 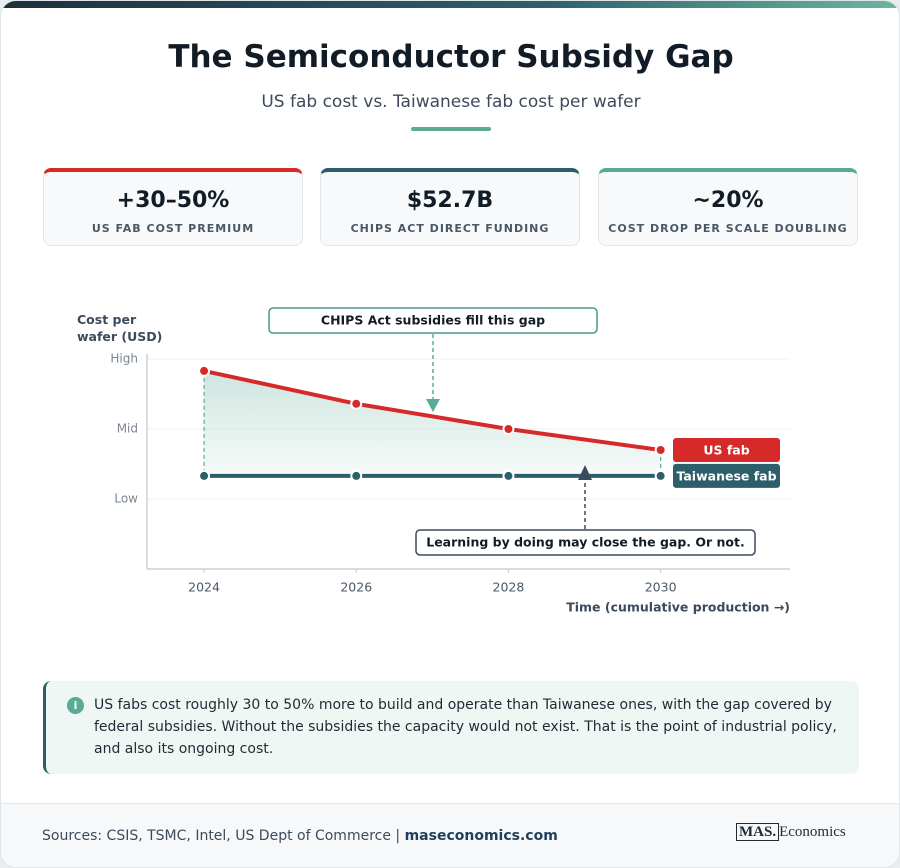 I want to click on info-icon: i, so click(x=75, y=705).